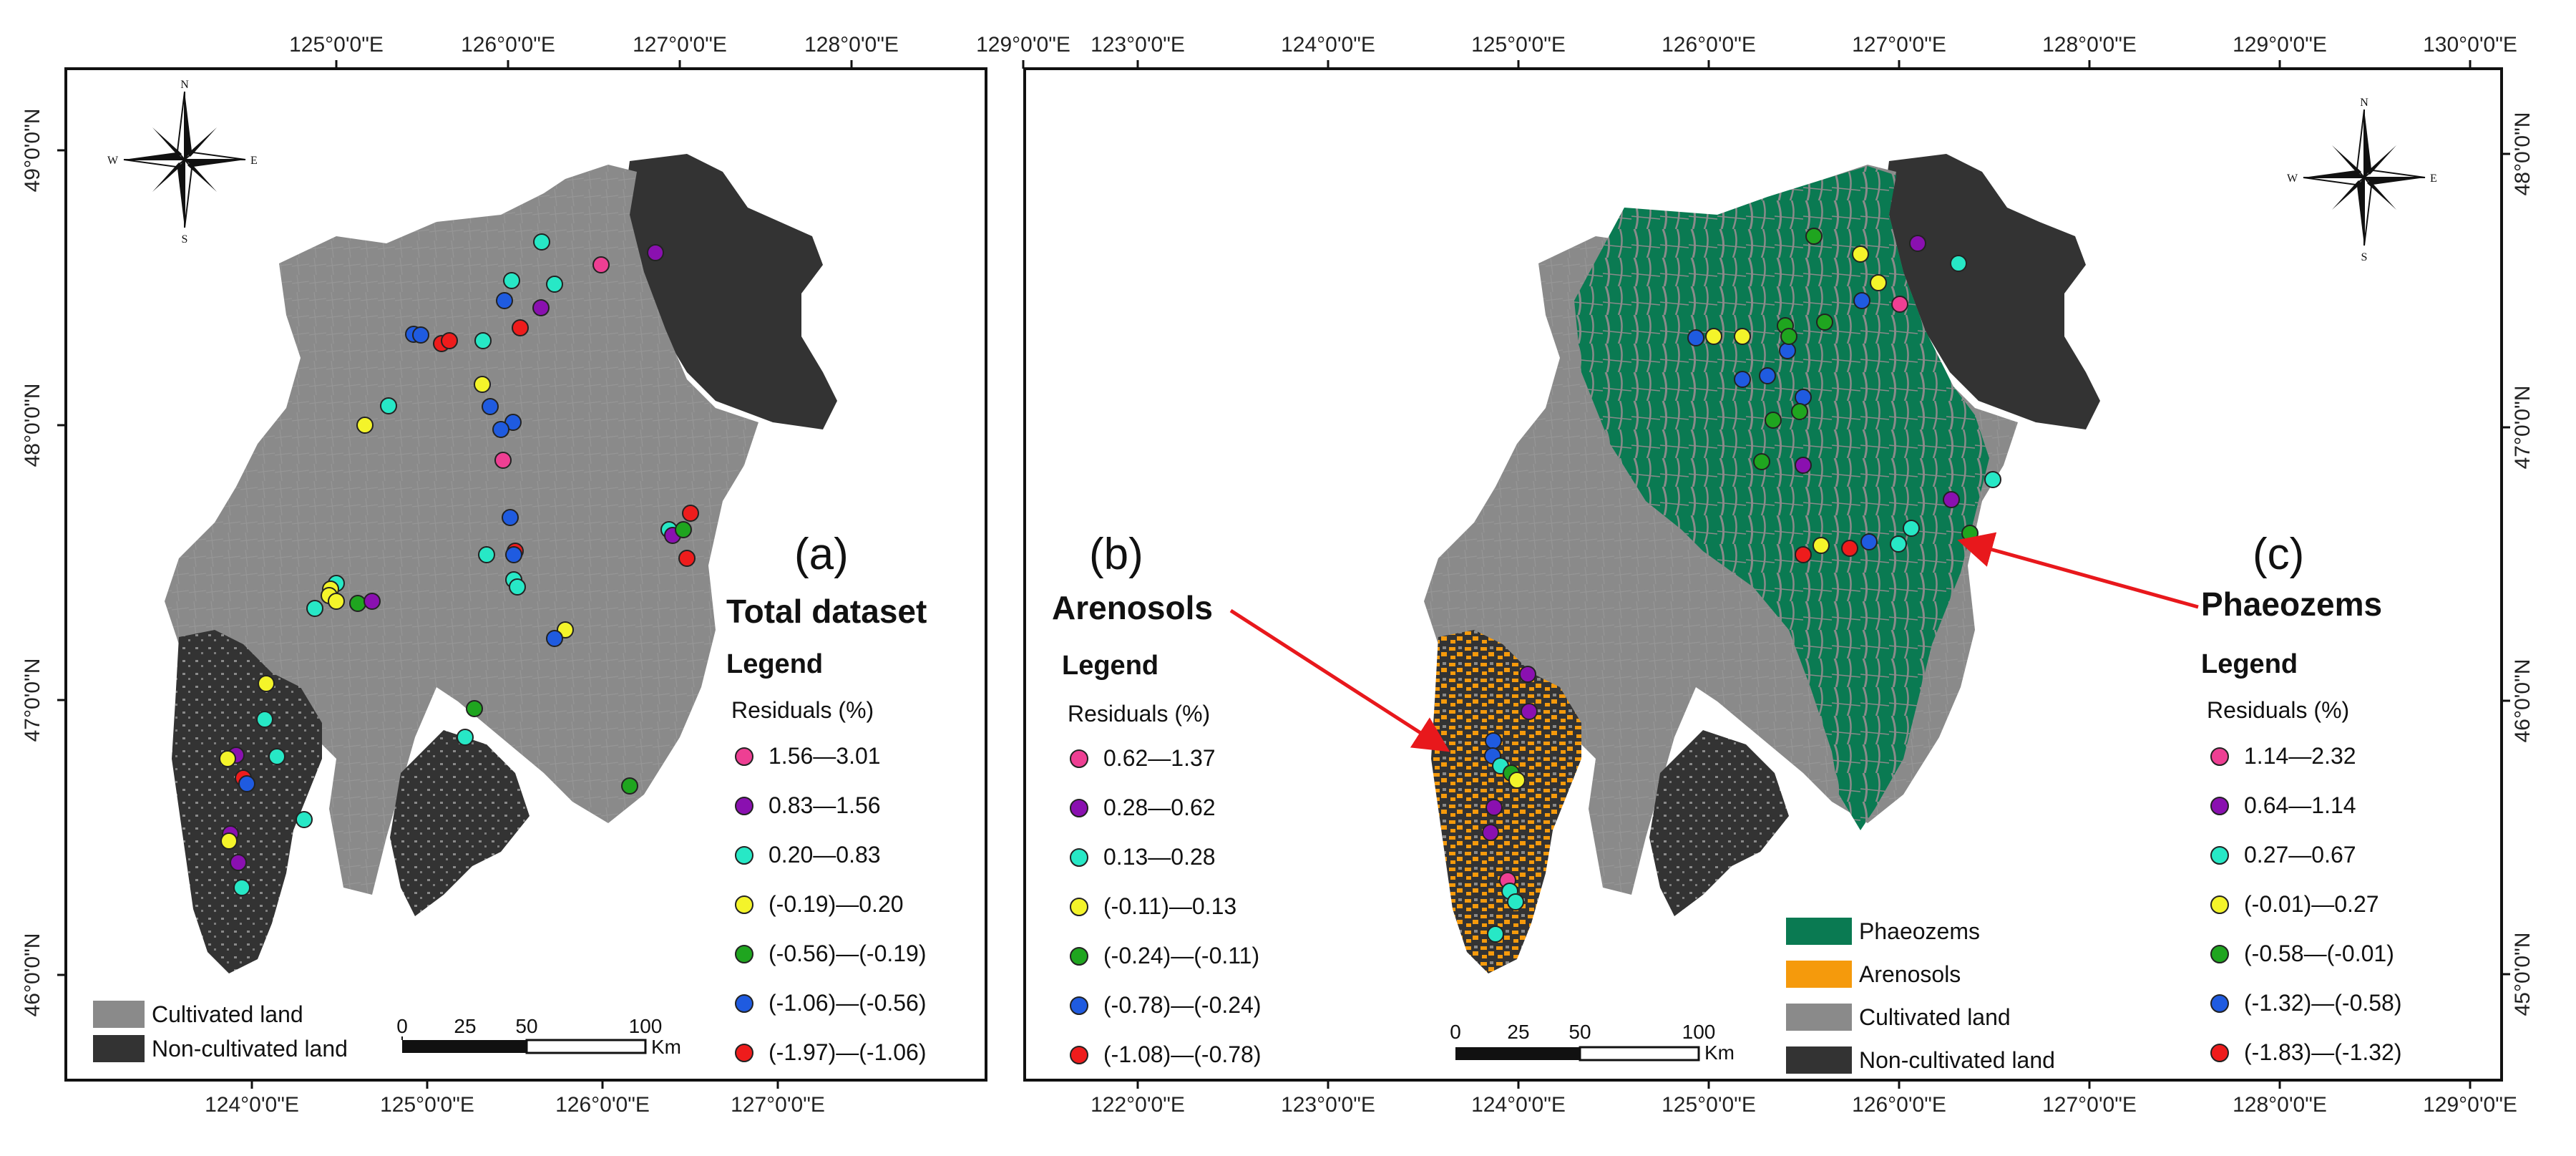 The image size is (2576, 1156). What do you see at coordinates (2362, 180) in the screenshot?
I see `right-compass: N S E W` at bounding box center [2362, 180].